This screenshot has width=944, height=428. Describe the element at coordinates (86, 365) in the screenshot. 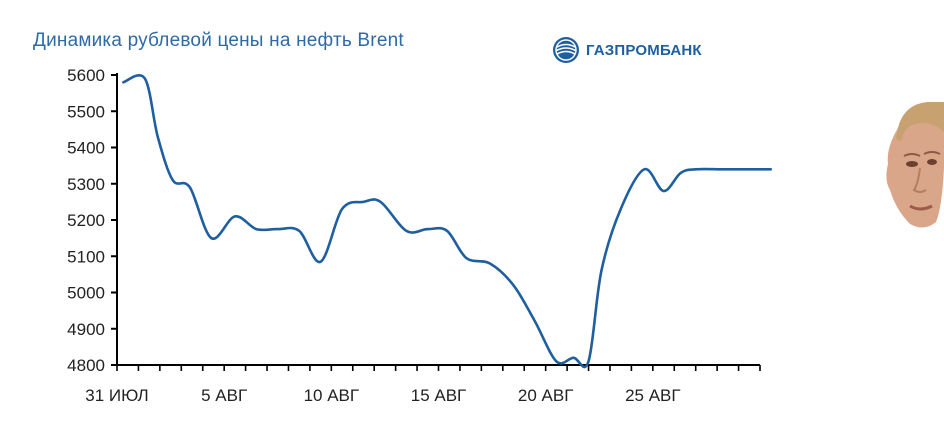

I see `y-tick-label: 4800` at that location.